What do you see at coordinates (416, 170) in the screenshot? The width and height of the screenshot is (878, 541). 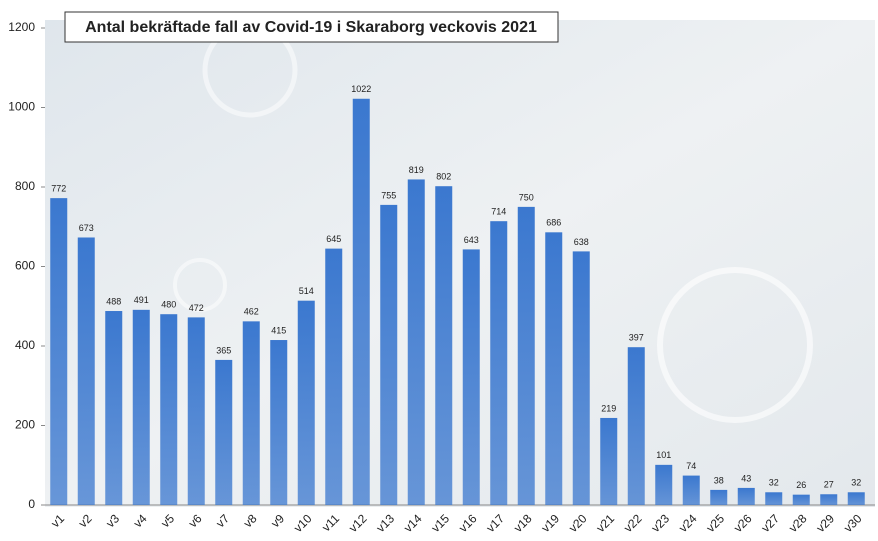 I see `value-label: 819` at bounding box center [416, 170].